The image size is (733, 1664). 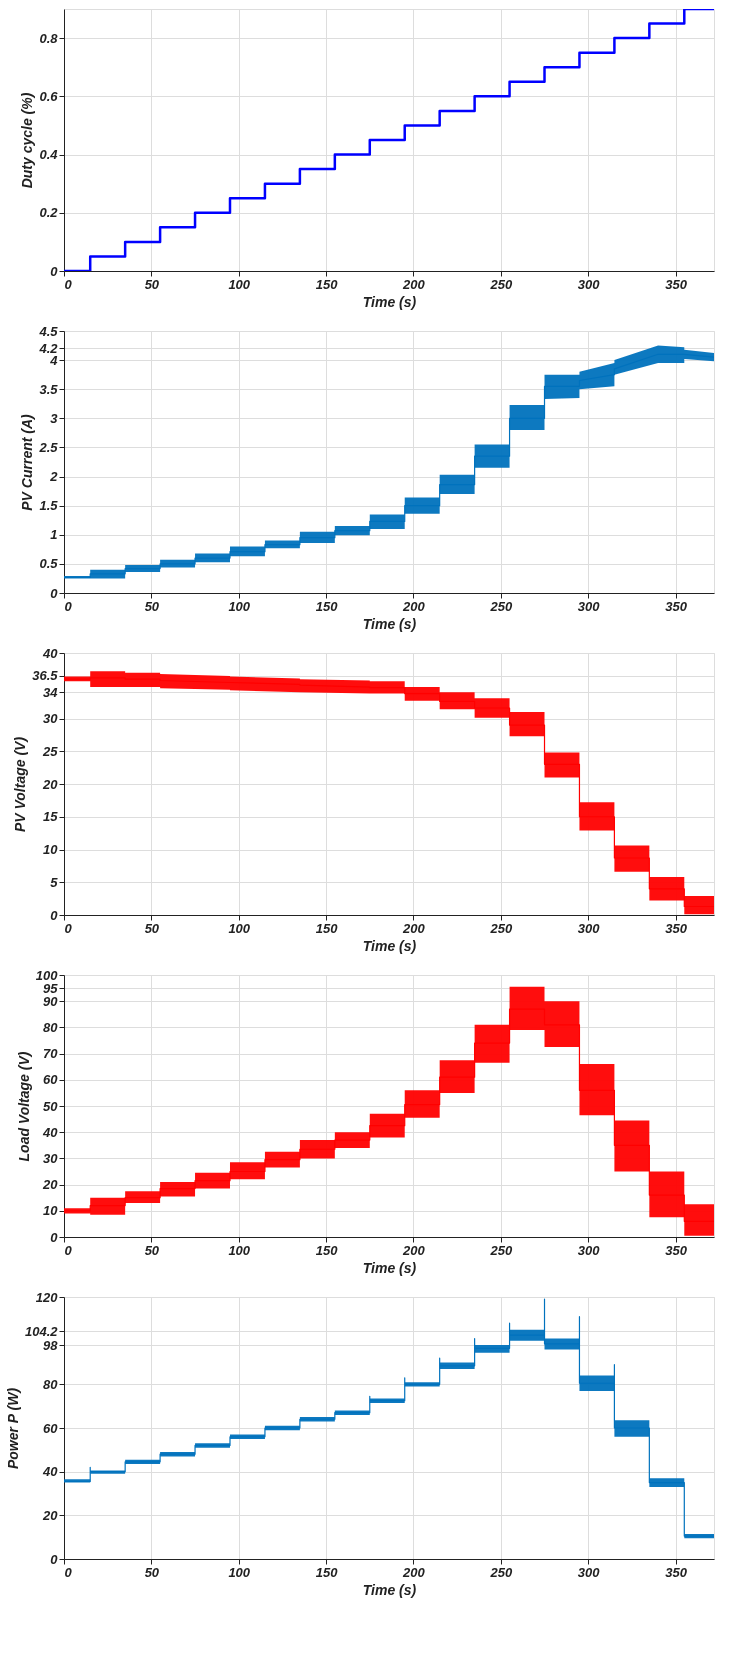 What do you see at coordinates (20, 784) in the screenshot?
I see `y-axis-title: PV Voltage (V)` at bounding box center [20, 784].